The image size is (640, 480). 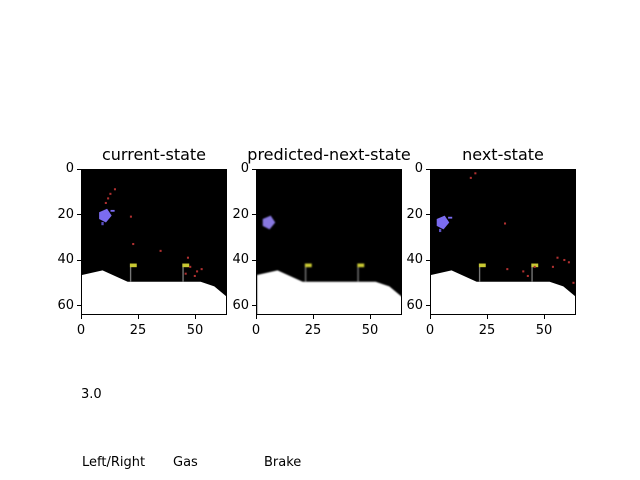 What do you see at coordinates (114, 462) in the screenshot?
I see `control-label-left-right: Left/Right` at bounding box center [114, 462].